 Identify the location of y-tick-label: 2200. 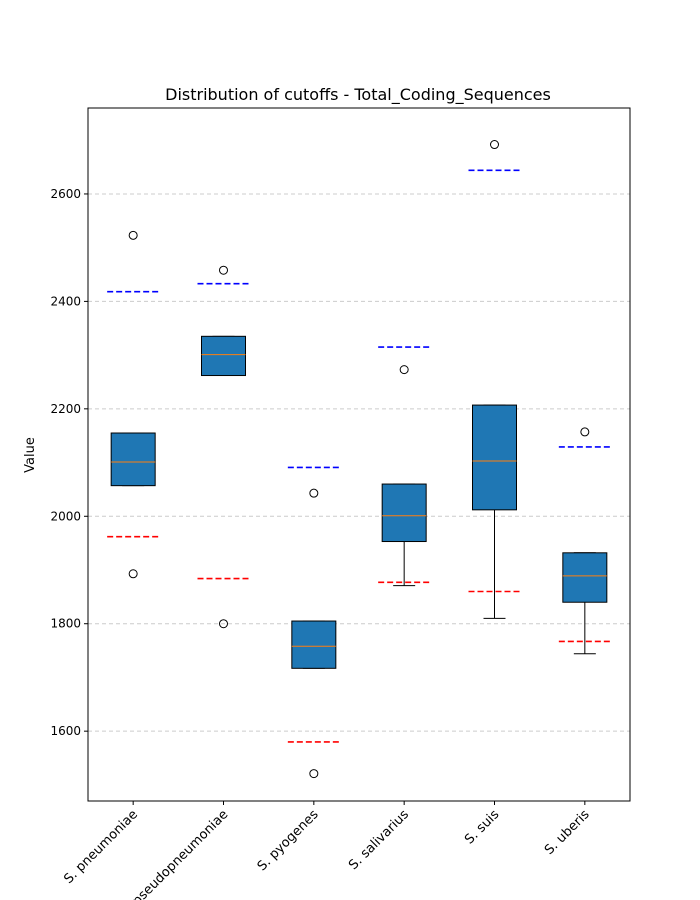
(65, 409).